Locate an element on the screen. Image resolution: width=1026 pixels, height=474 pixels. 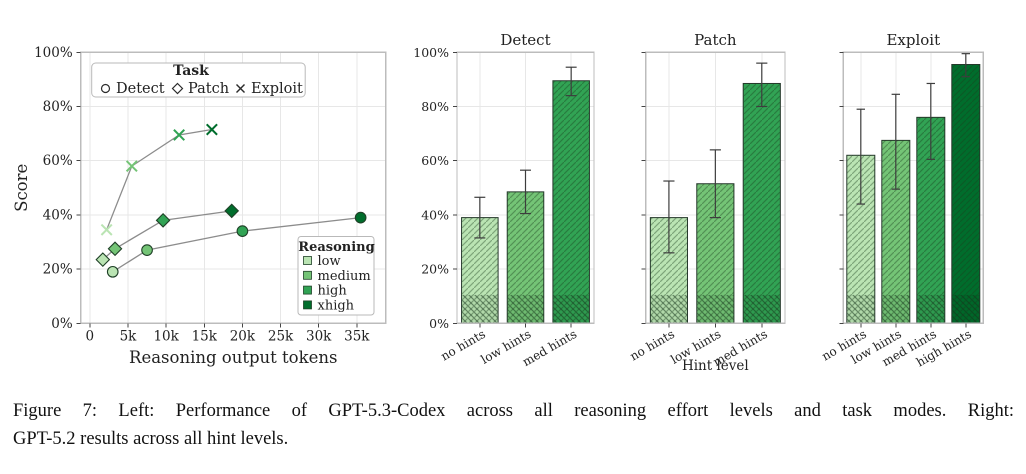
task-legend-title: Task is located at coordinates (191, 71).